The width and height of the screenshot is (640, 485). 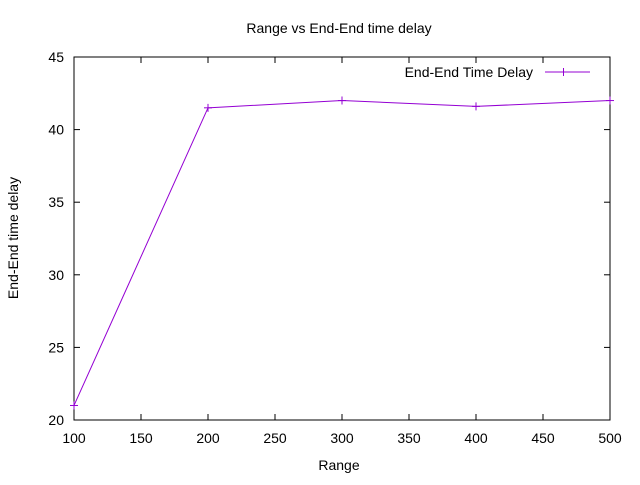 I want to click on x-tick-label: 450, so click(x=543, y=438).